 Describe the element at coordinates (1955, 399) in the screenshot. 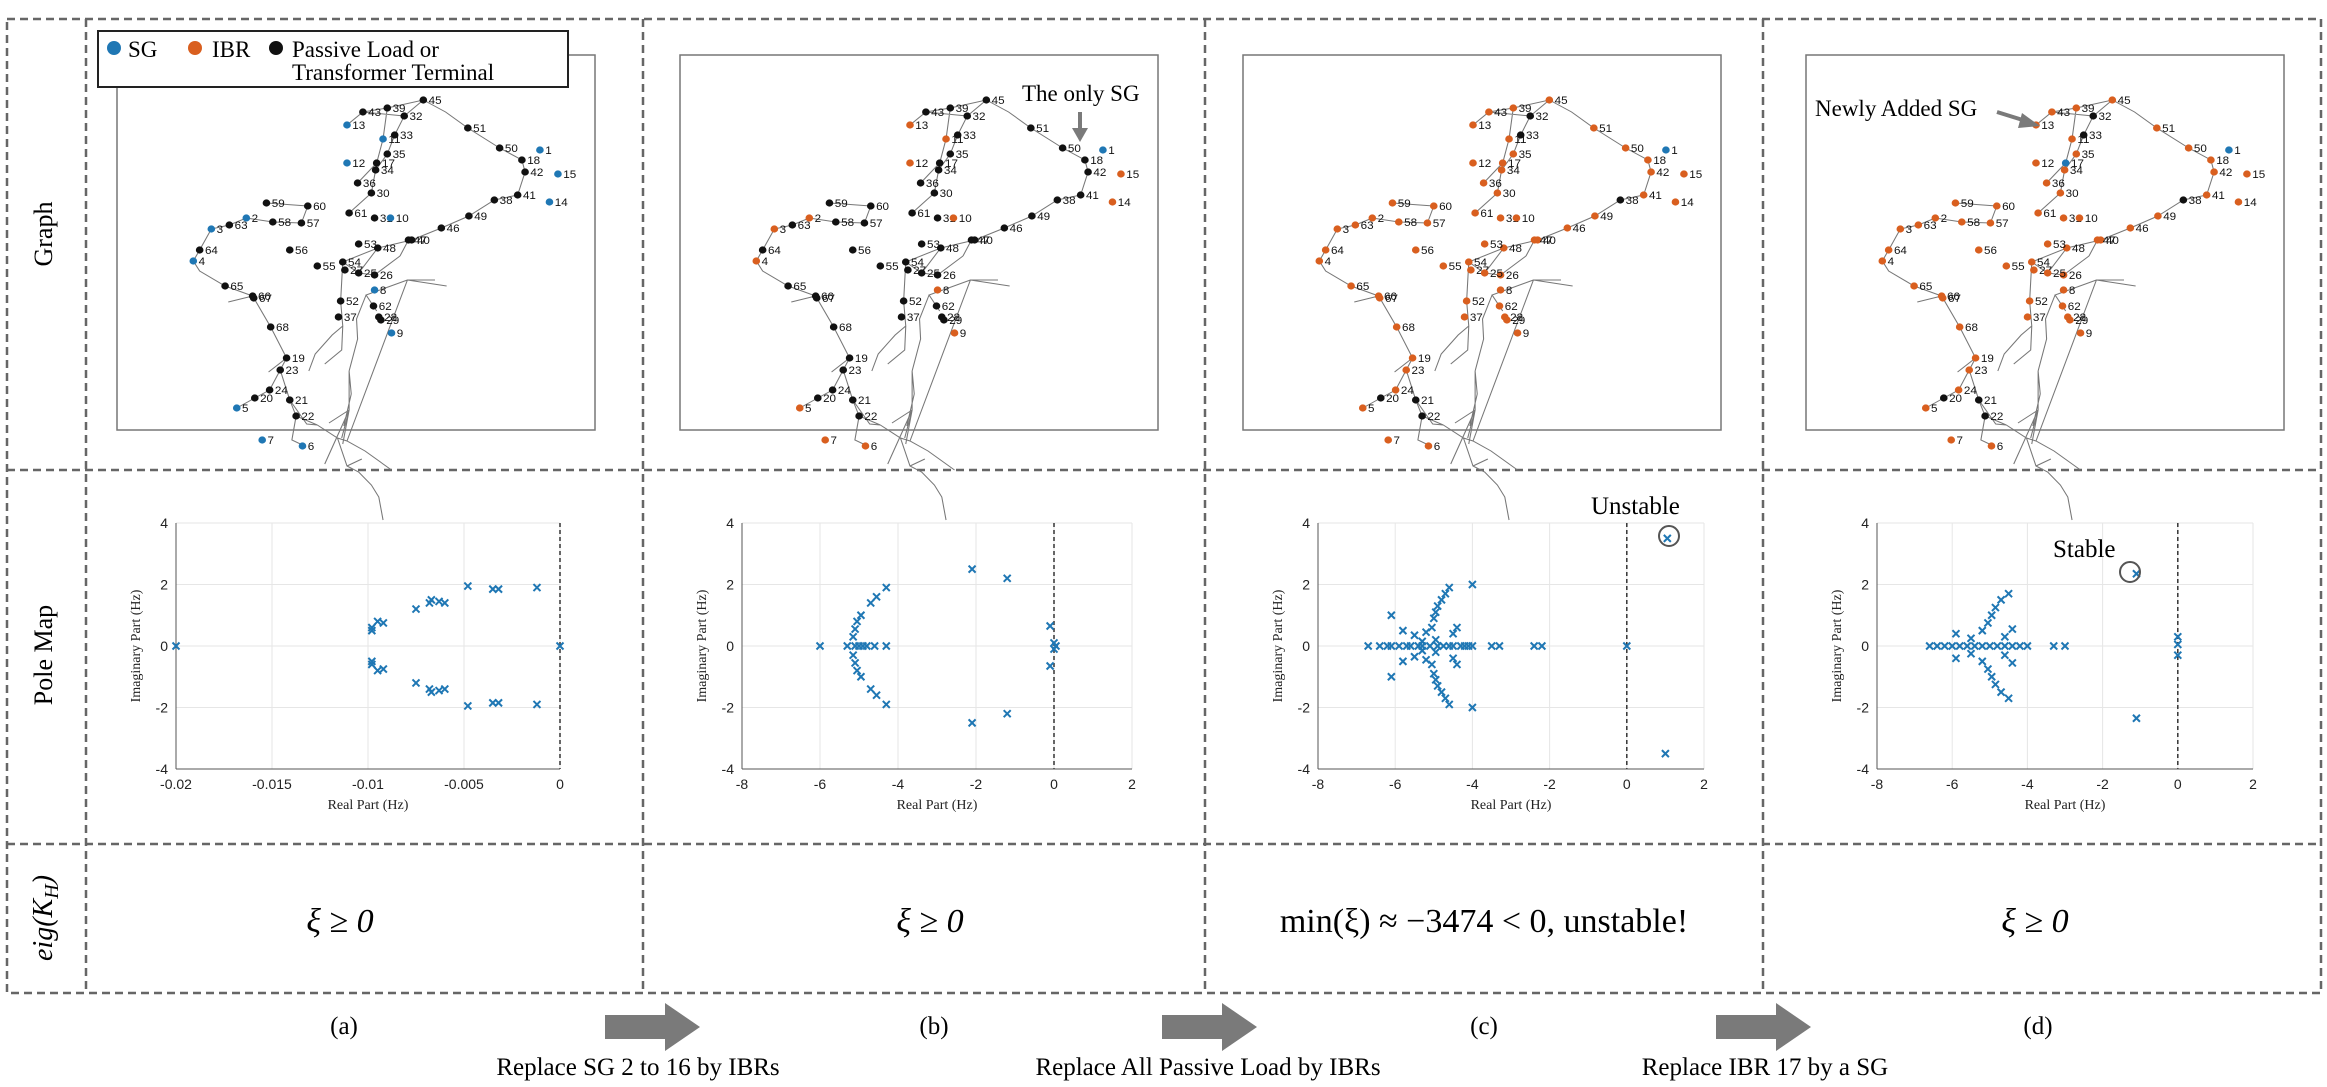

I see `graph-node-label: 20` at that location.